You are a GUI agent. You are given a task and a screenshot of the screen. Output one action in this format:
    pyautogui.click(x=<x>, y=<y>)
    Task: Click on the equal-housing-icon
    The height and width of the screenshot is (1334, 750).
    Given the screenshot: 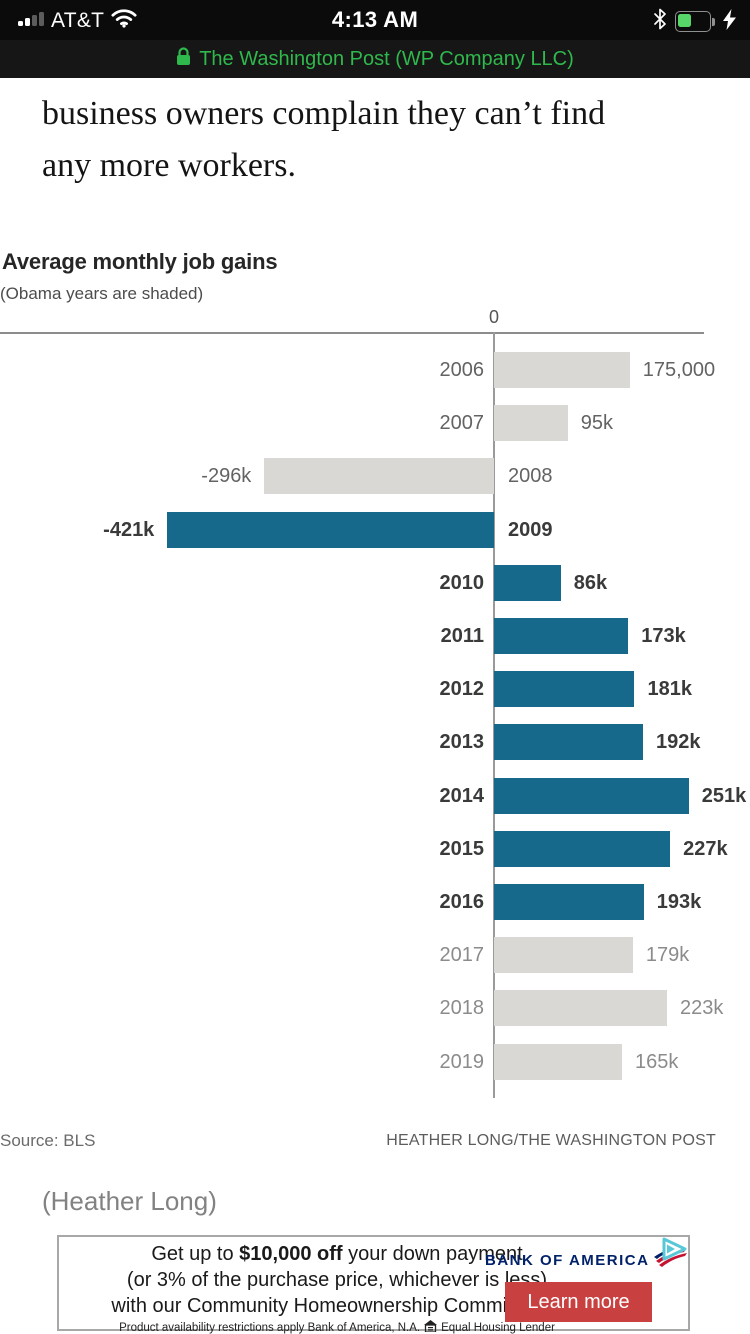 What is the action you would take?
    pyautogui.click(x=431, y=1327)
    